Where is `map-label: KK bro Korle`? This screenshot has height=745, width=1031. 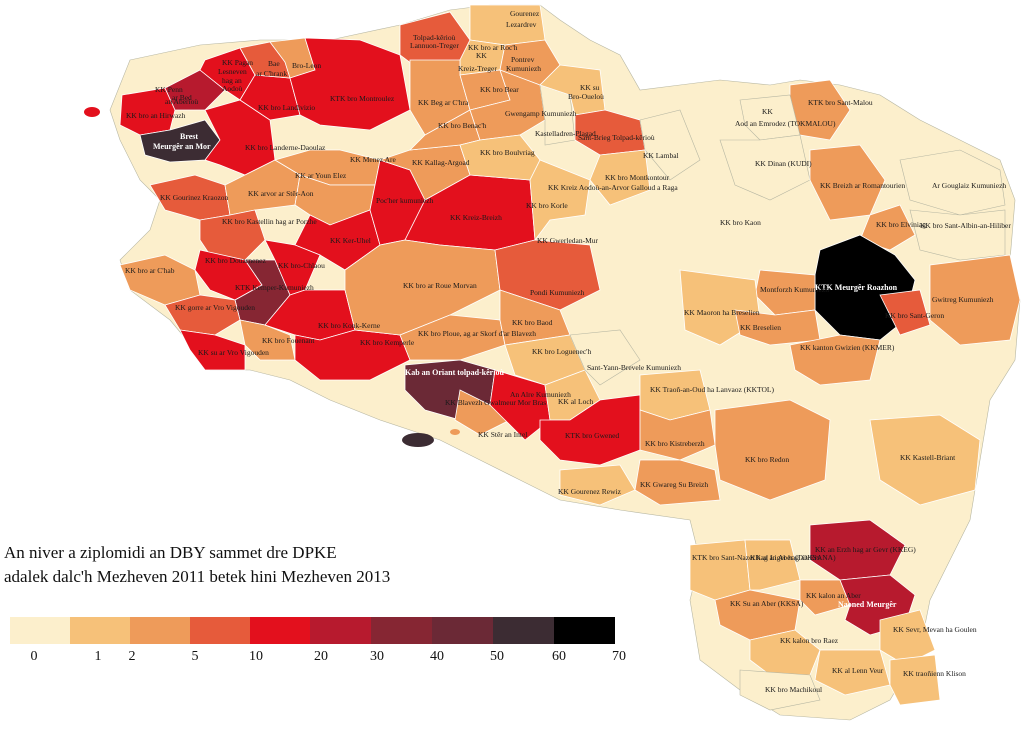
map-label: KK bro Korle is located at coordinates (547, 205).